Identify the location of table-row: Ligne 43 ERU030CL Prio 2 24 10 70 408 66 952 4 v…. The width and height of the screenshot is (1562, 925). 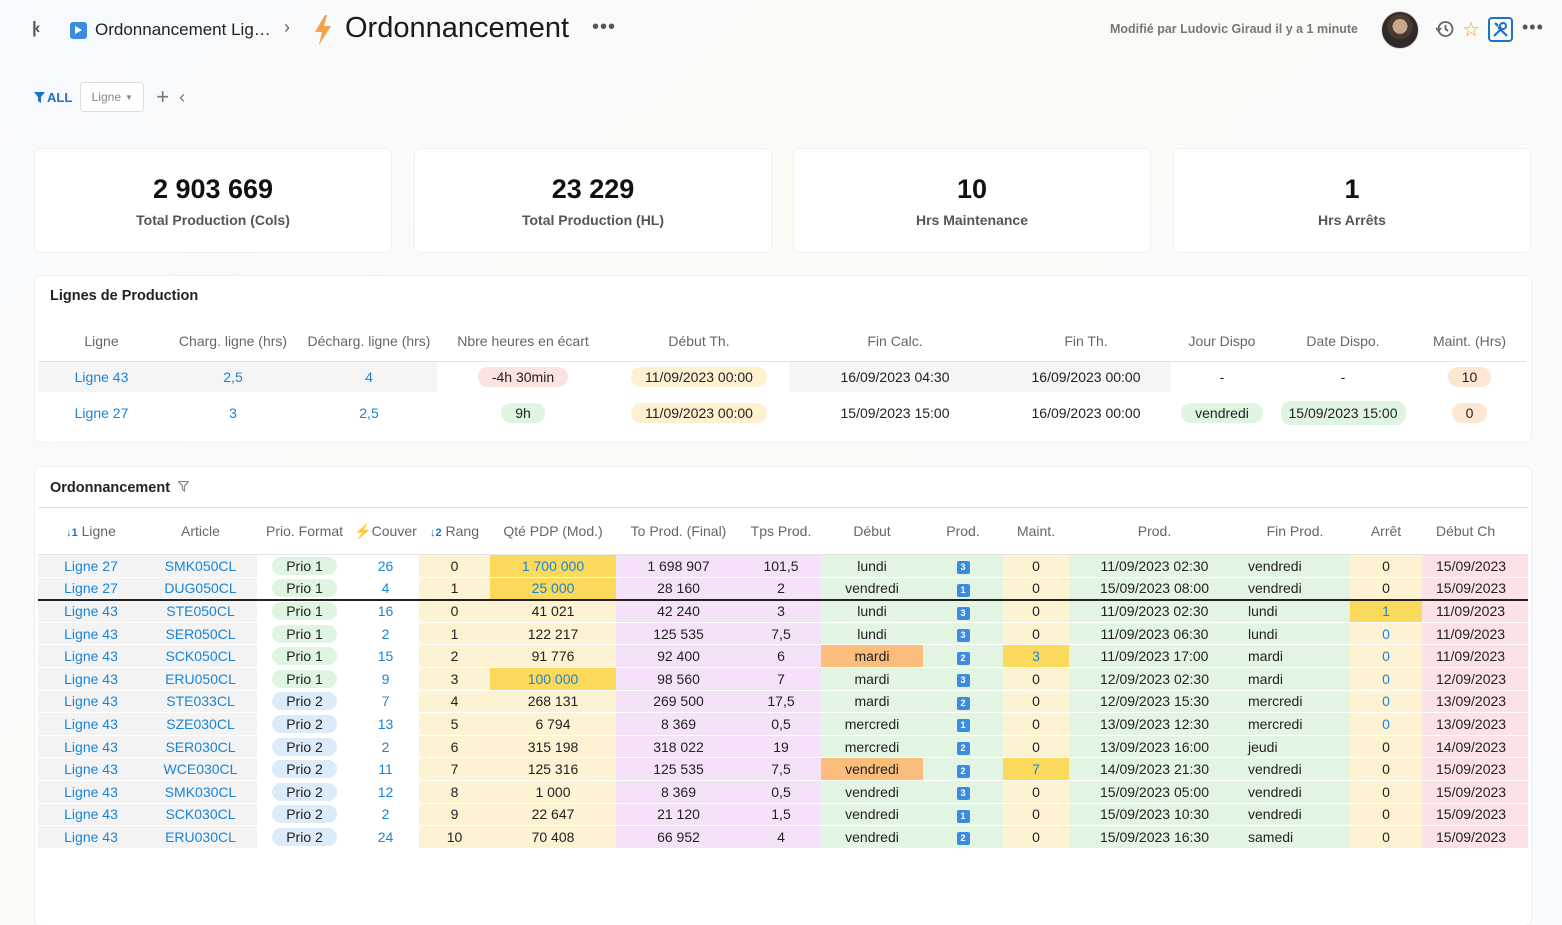
(783, 837).